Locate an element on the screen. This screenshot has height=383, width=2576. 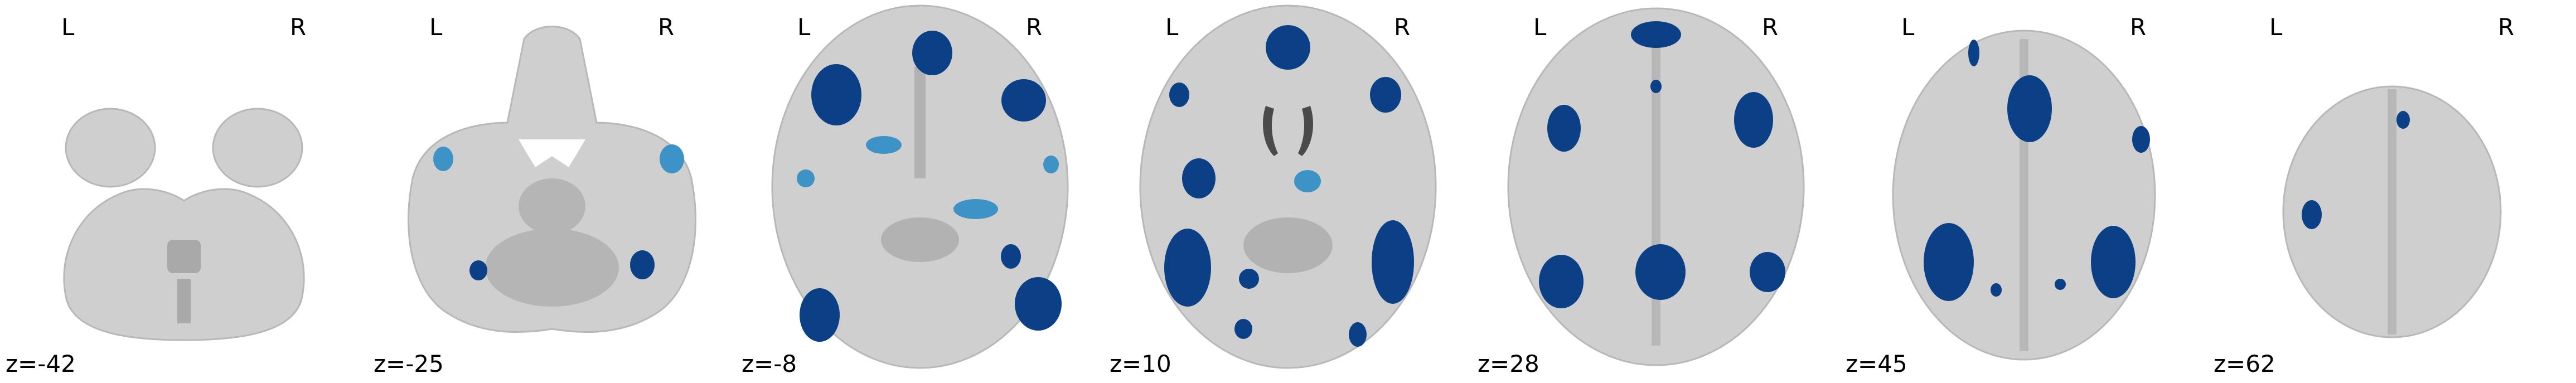
slice-panel-5: L R z=28 is located at coordinates (1656, 192).